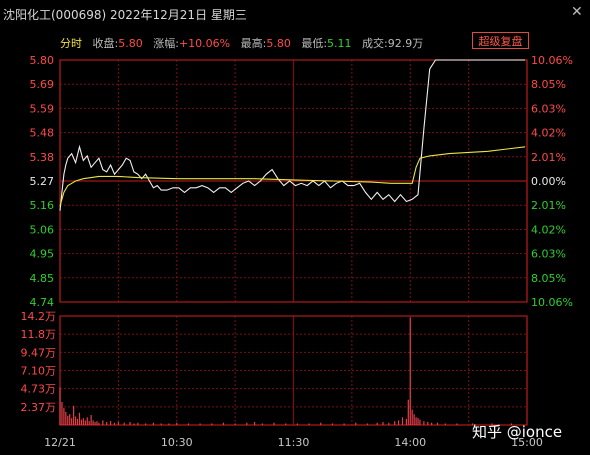 The image size is (590, 455). Describe the element at coordinates (42, 108) in the screenshot. I see `price-tick-label: 5.59` at that location.